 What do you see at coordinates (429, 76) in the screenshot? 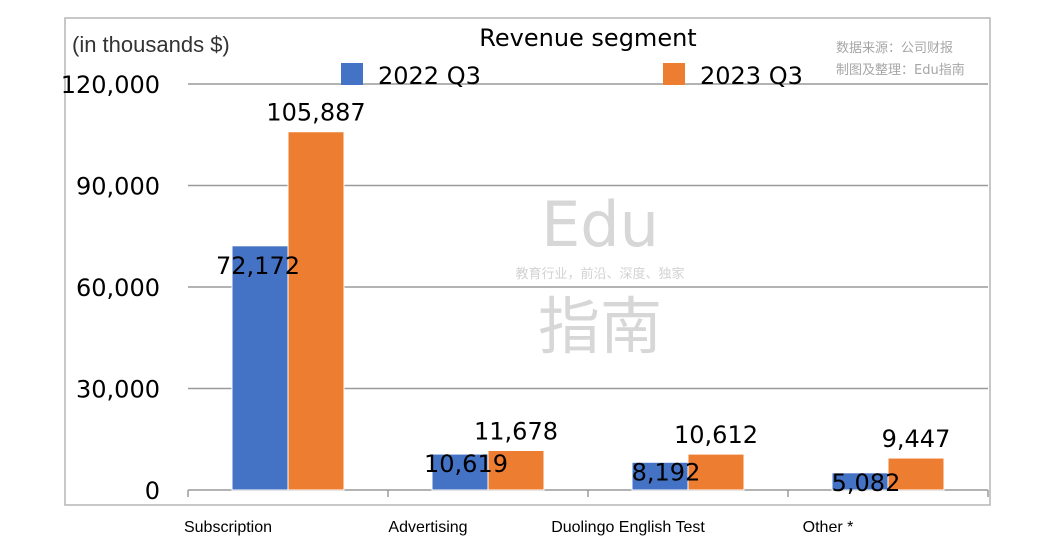
I see `legend-label-2022-q3: 2022 Q3` at bounding box center [429, 76].